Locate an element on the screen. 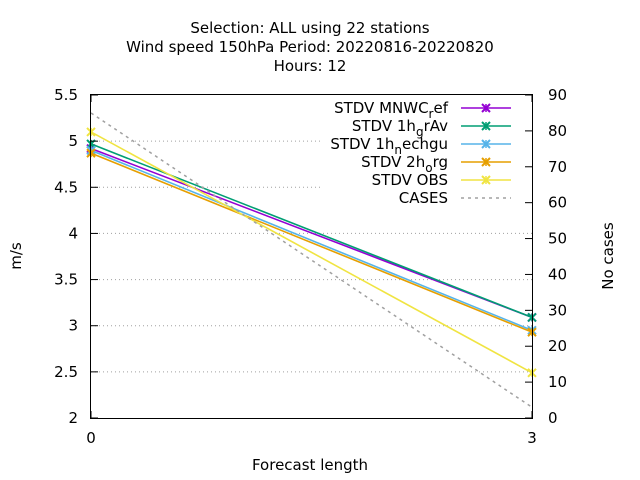 This screenshot has width=640, height=480. y2-tick-label: 90 is located at coordinates (557, 95).